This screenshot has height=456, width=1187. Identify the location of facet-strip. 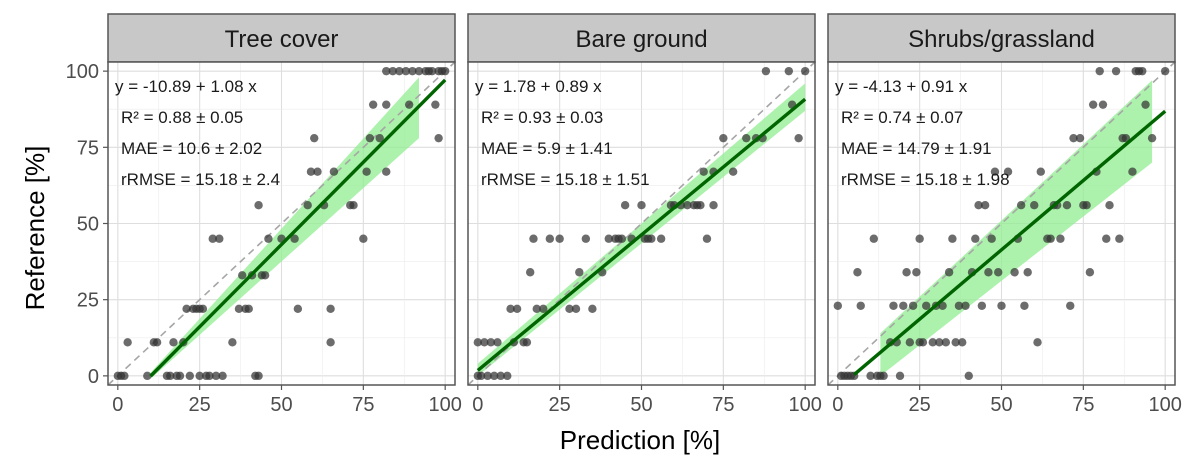
(1001, 38).